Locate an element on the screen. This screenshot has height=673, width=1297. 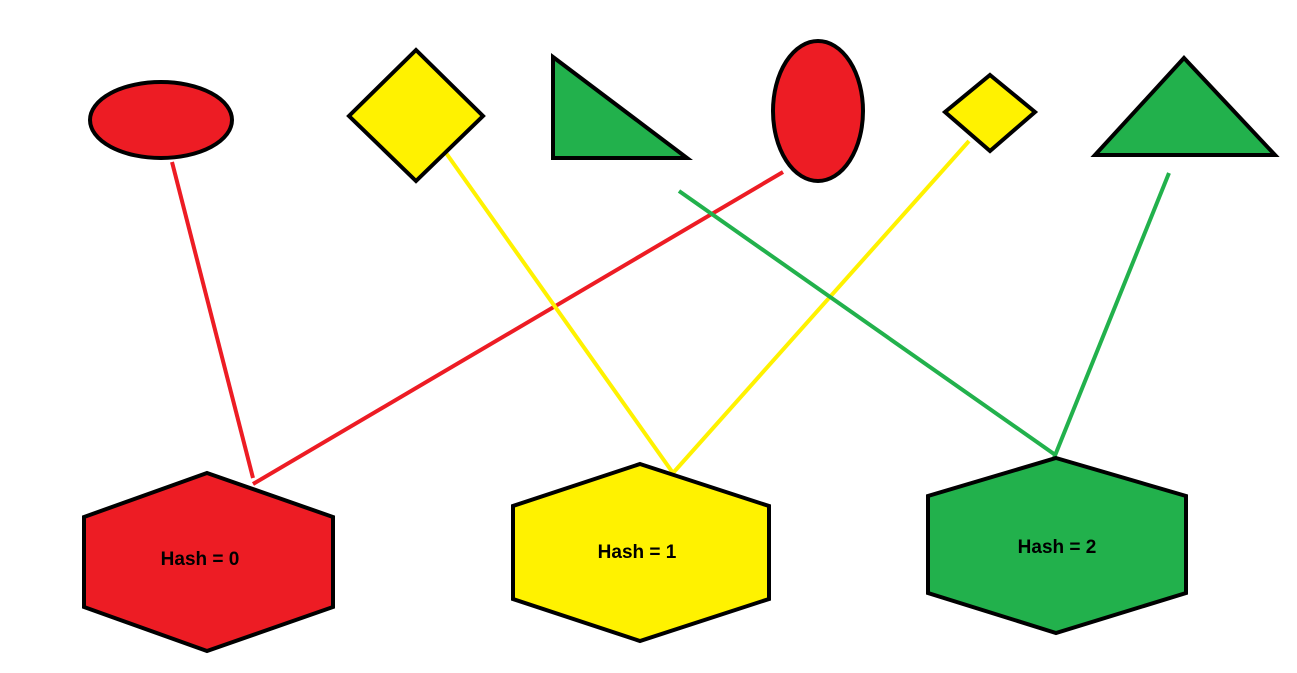
bucket-1: Hash = 1 is located at coordinates (641, 552).